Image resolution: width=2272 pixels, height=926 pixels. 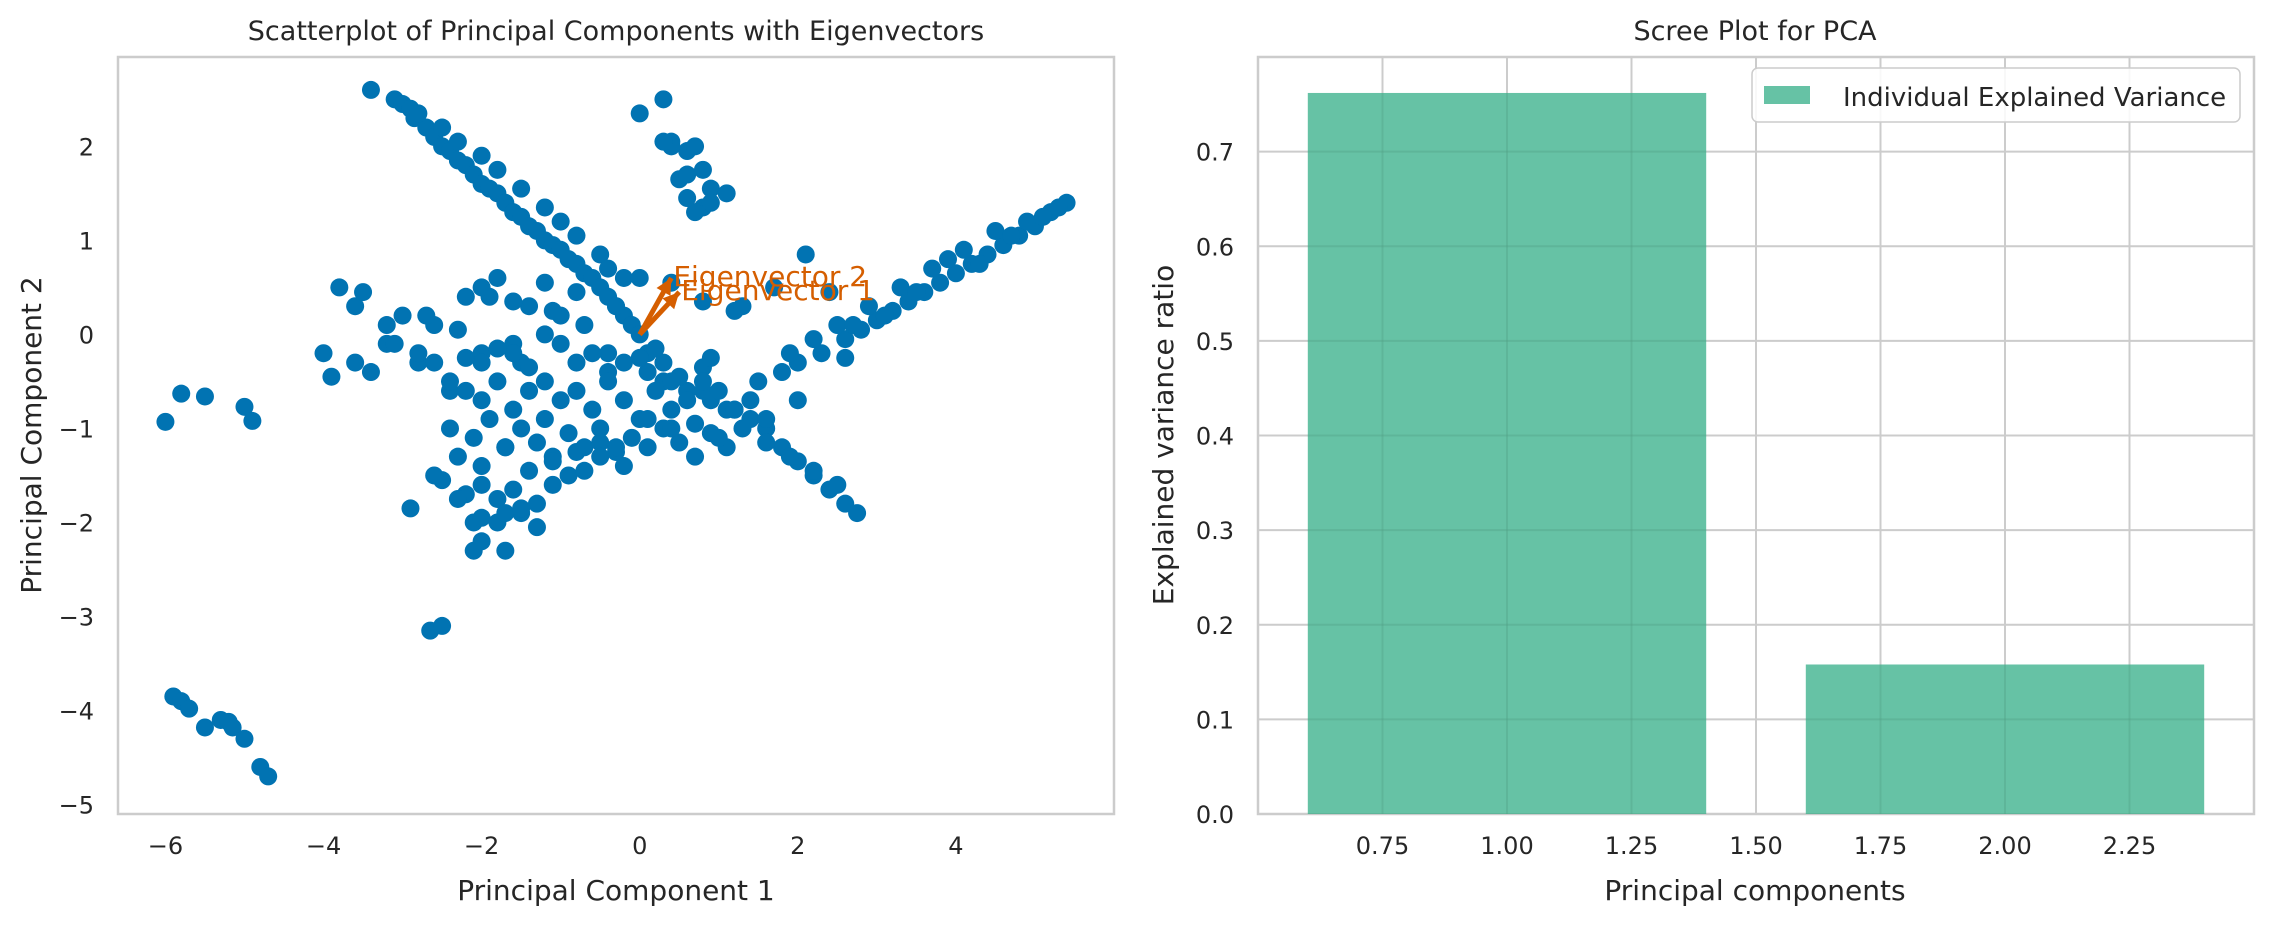 What do you see at coordinates (2034, 98) in the screenshot?
I see `legend-label: Individual Explained Variance` at bounding box center [2034, 98].